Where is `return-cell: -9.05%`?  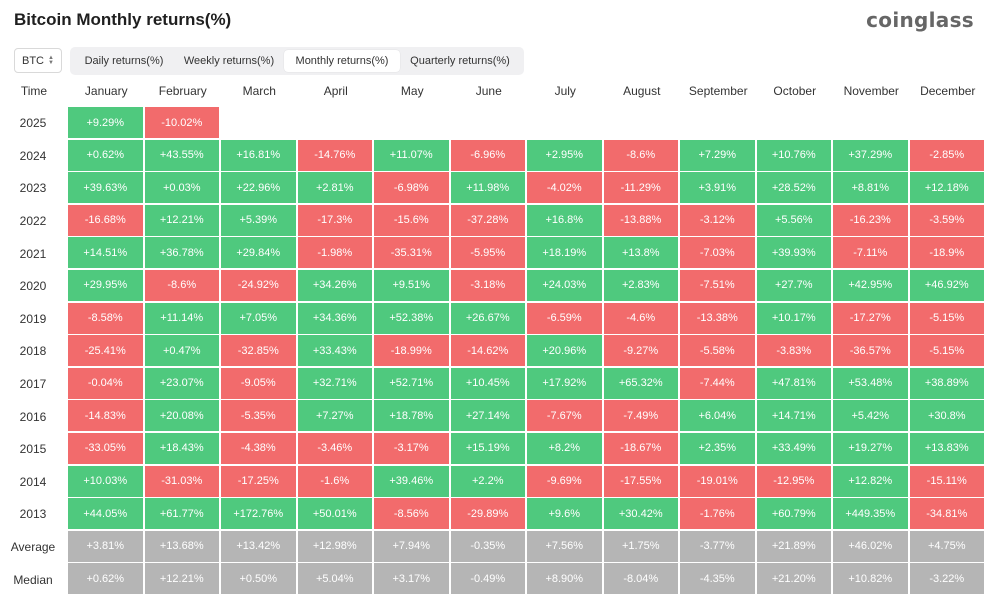 return-cell: -9.05% is located at coordinates (258, 383).